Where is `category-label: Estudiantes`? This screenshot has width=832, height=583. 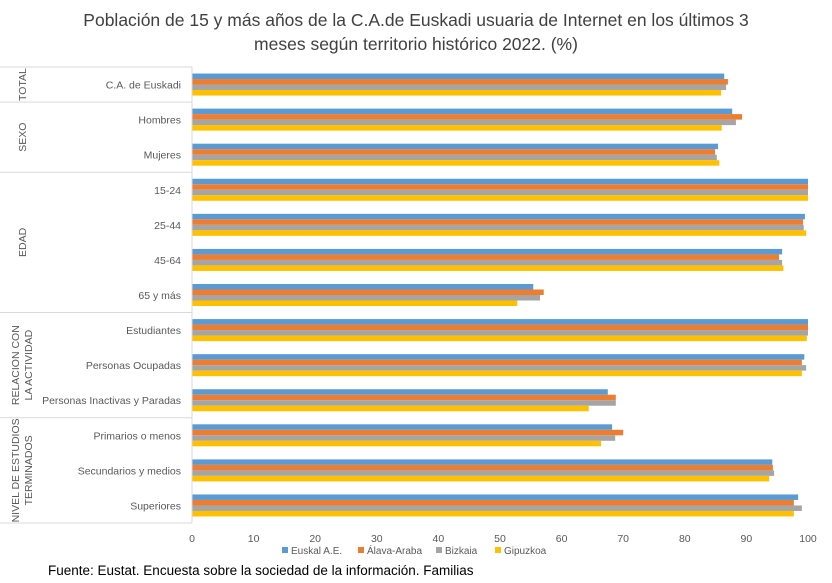 category-label: Estudiantes is located at coordinates (153, 331).